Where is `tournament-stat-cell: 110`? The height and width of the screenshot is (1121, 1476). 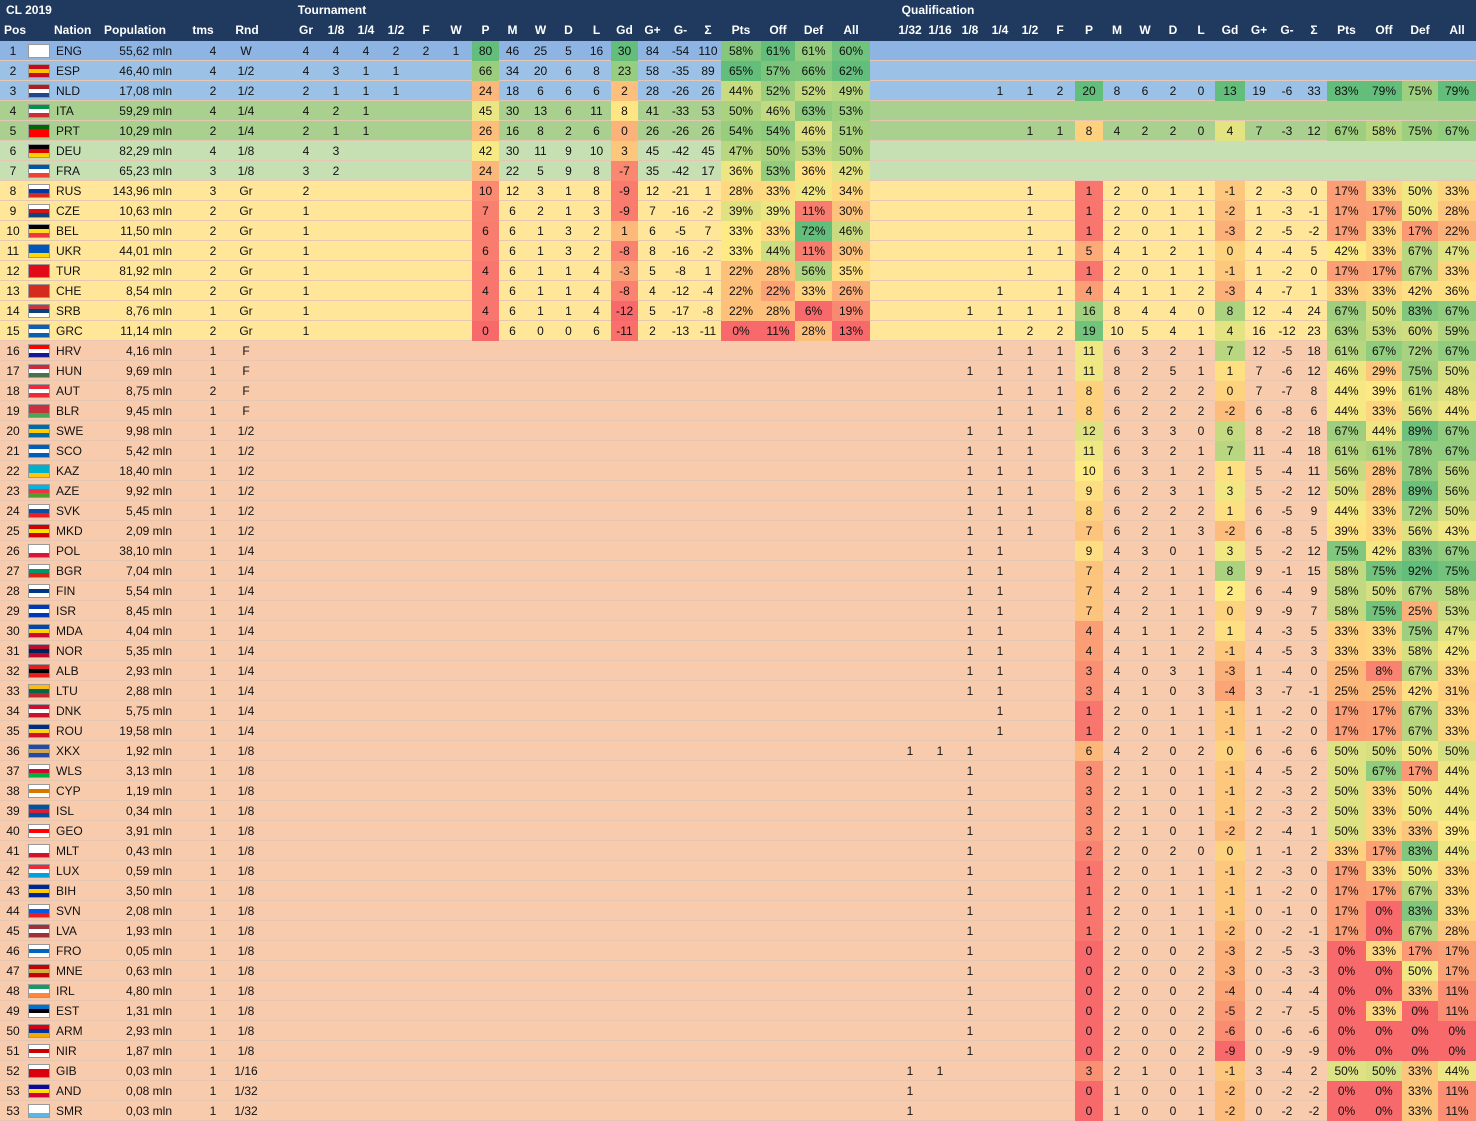 tournament-stat-cell: 110 is located at coordinates (708, 51).